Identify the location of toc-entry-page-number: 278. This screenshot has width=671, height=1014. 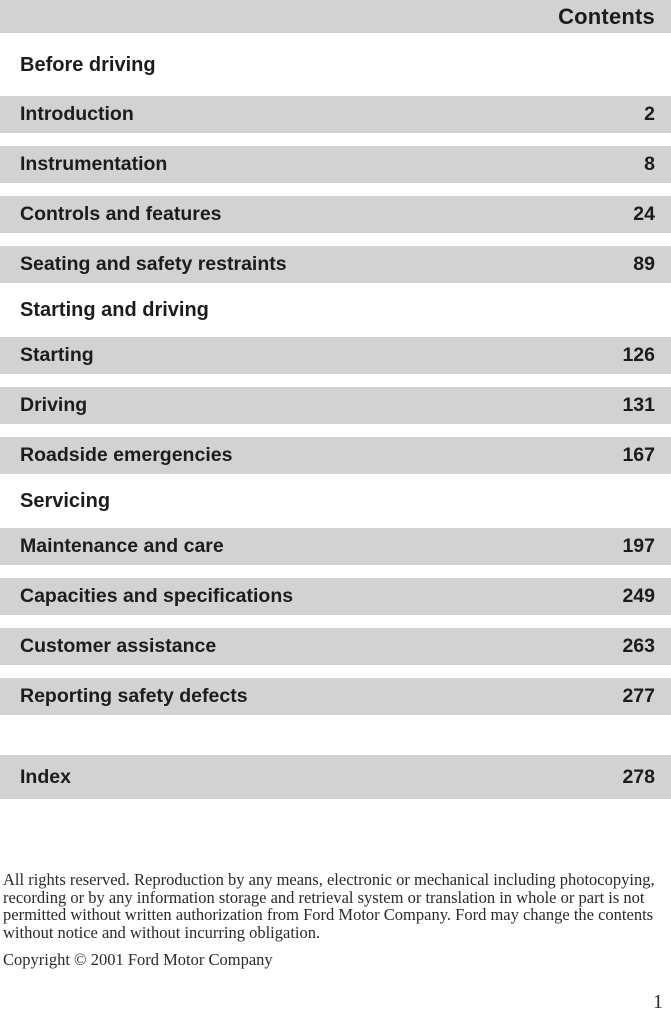
(638, 776).